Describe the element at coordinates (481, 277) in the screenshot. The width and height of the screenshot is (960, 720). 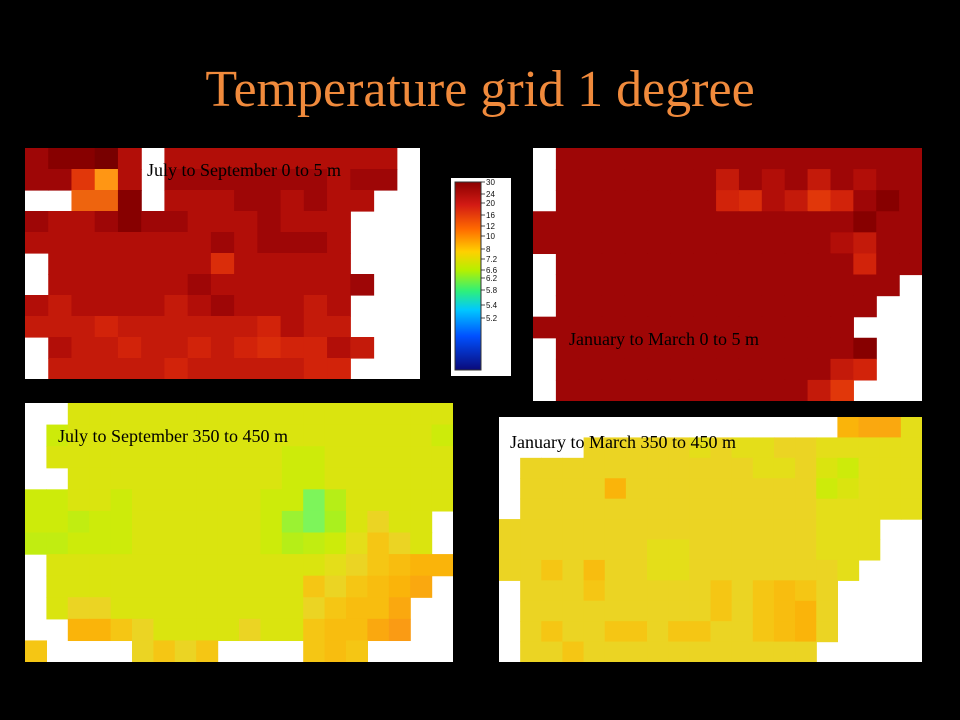
I see `colorbar-legend: 30 24 20 16 12 10 8 7.2 6.6 6.2 5.8 5.4 5.2` at that location.